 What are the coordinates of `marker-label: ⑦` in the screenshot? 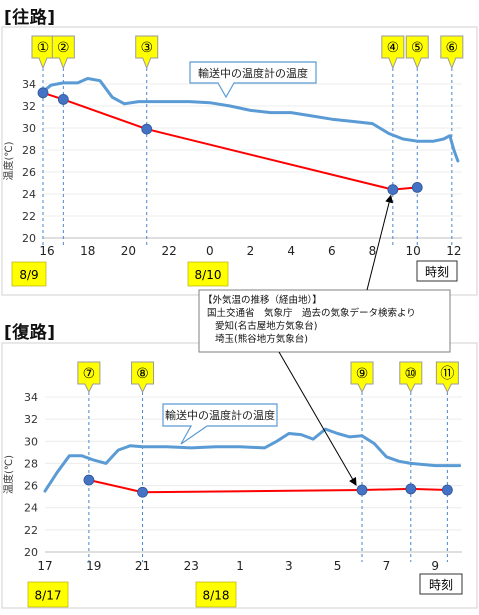 It's located at (89, 374).